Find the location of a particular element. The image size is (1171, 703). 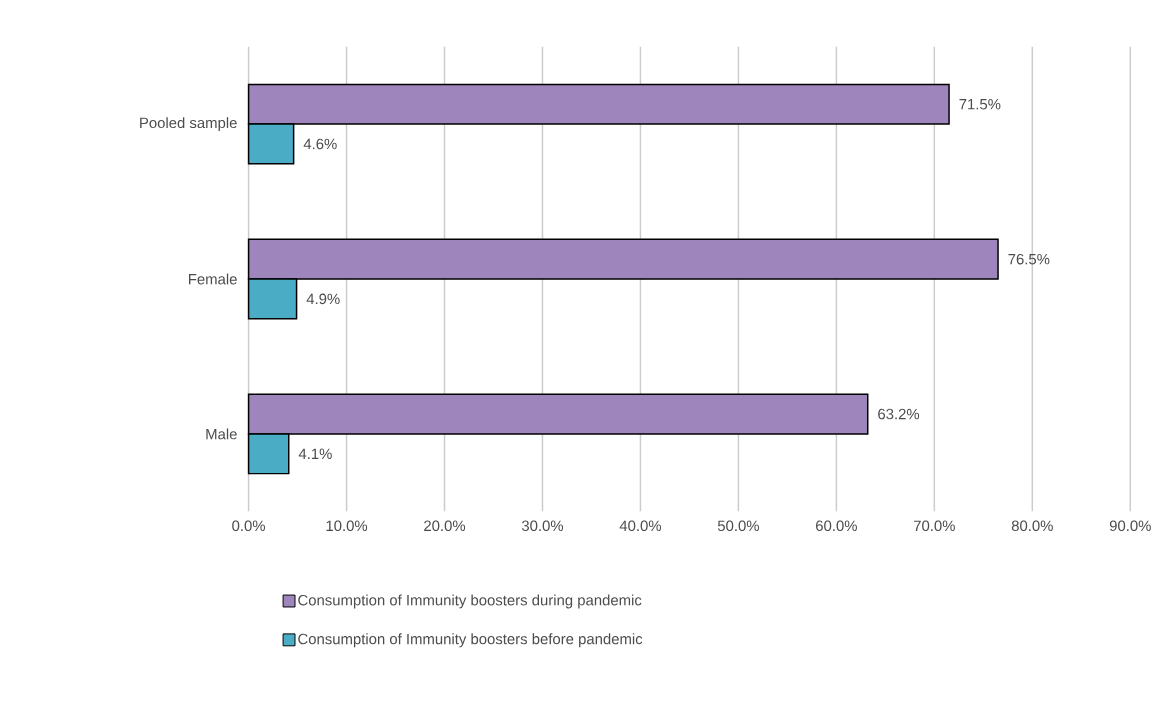

x-tick-label: 80.0% is located at coordinates (1032, 526).